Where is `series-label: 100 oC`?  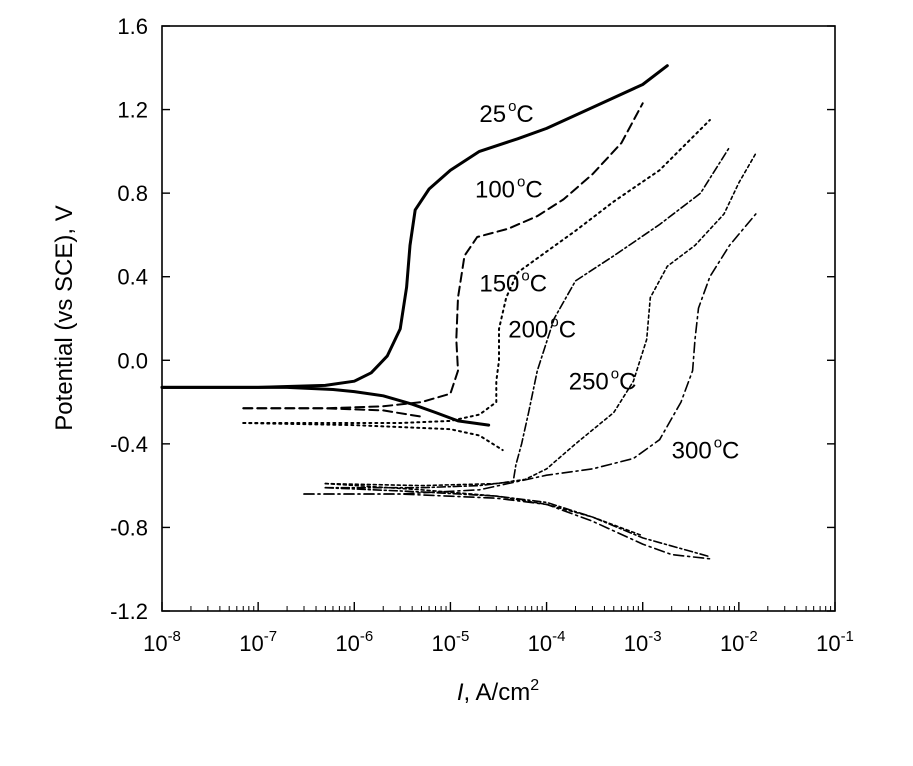 series-label: 100 oC is located at coordinates (509, 188).